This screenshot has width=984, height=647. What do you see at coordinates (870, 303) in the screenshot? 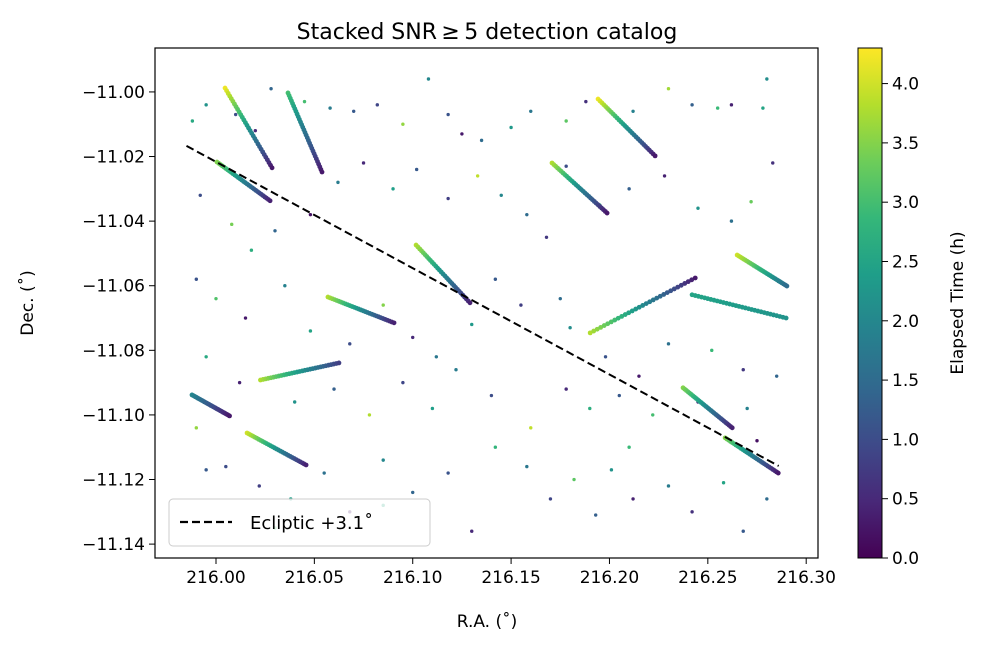
I see `colorbar-gradient` at bounding box center [870, 303].